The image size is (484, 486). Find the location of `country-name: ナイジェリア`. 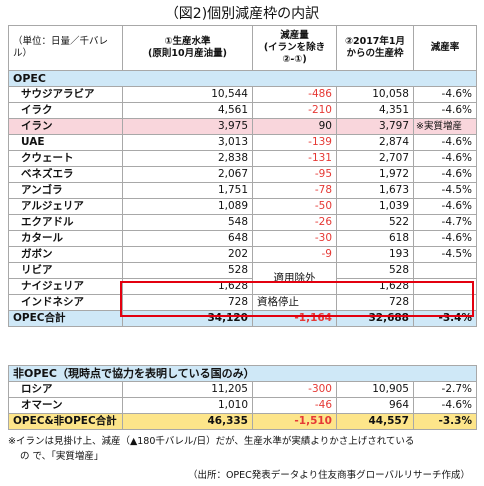

country-name: ナイジェリア is located at coordinates (65, 286).